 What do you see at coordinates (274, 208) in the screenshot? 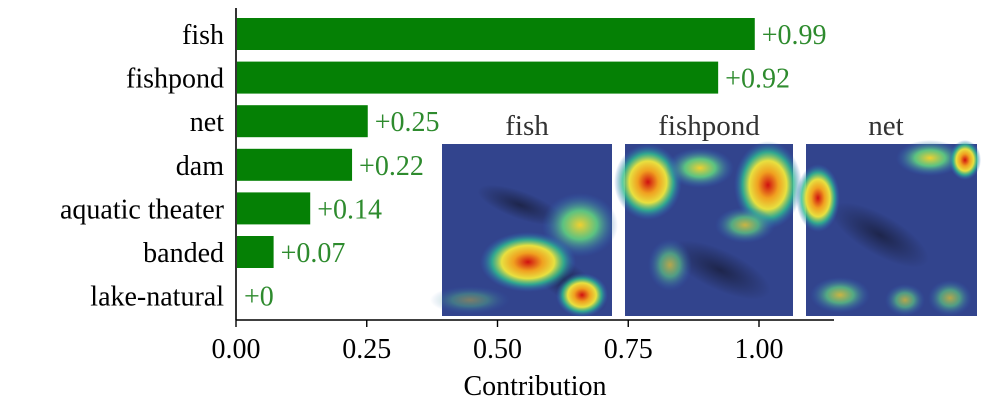
I see `bar-aquatic-theater` at bounding box center [274, 208].